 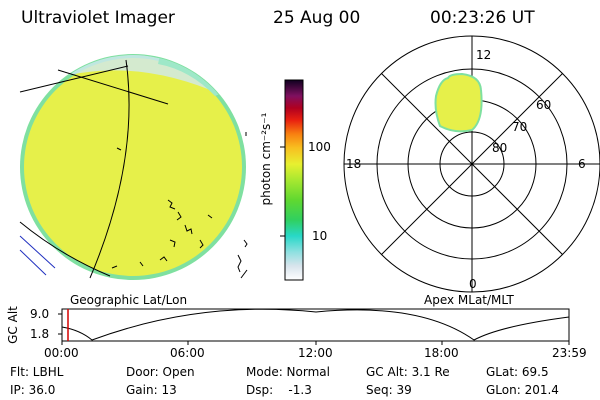 What do you see at coordinates (288, 372) in the screenshot?
I see `info-mode: Mode: Normal` at bounding box center [288, 372].